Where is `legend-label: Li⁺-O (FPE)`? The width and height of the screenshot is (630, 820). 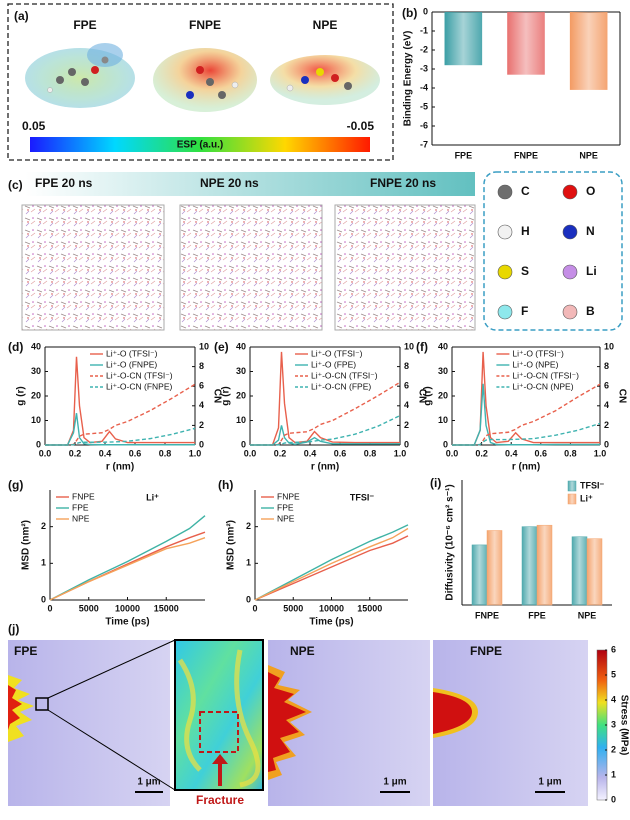
legend-label: Li⁺-O (FPE) is located at coordinates (333, 364).